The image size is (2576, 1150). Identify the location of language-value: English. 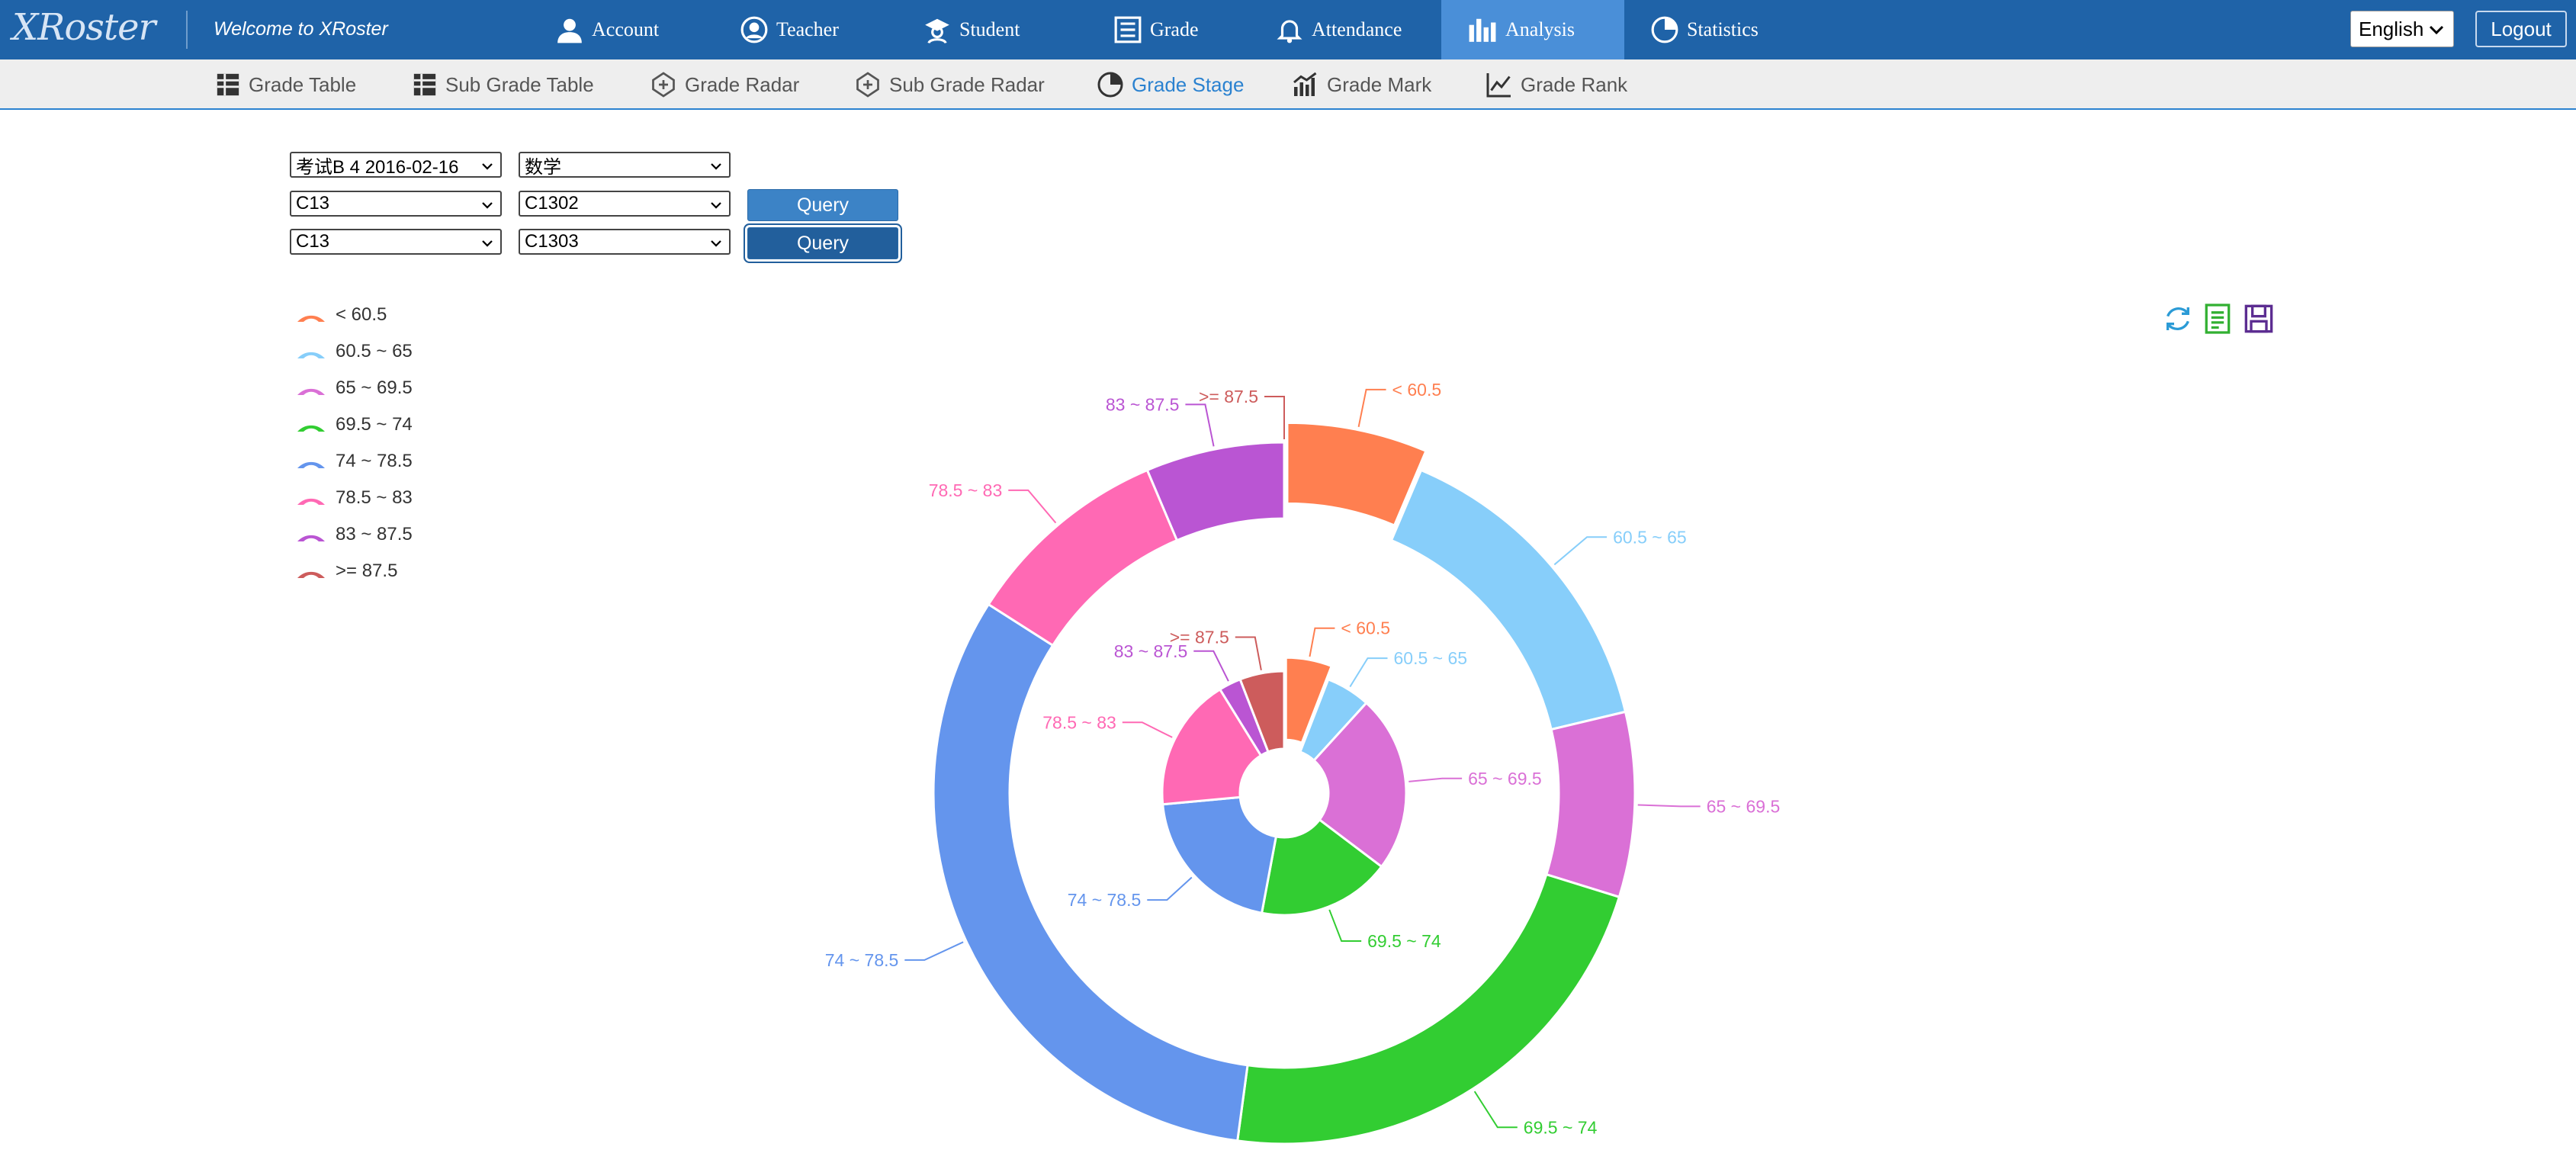
(2391, 28).